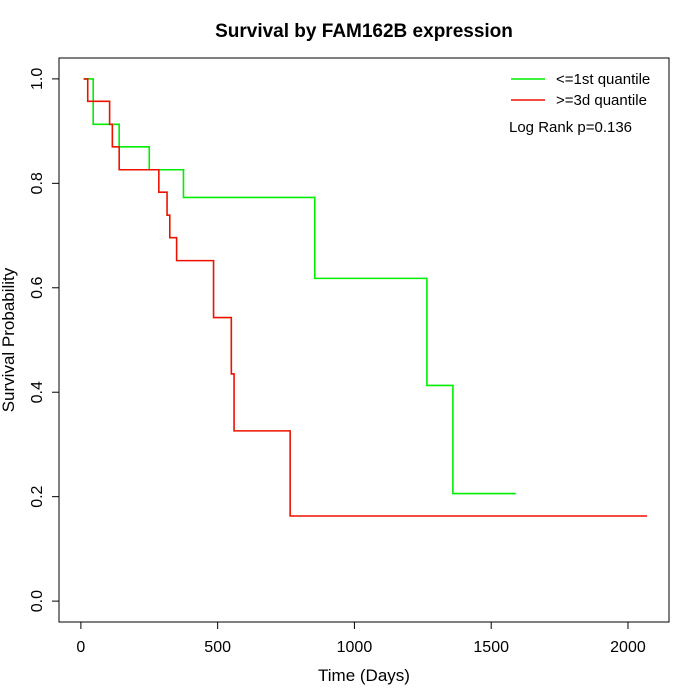 The height and width of the screenshot is (700, 700). I want to click on legend: <=1st quantile >=3d quantile, so click(580, 90).